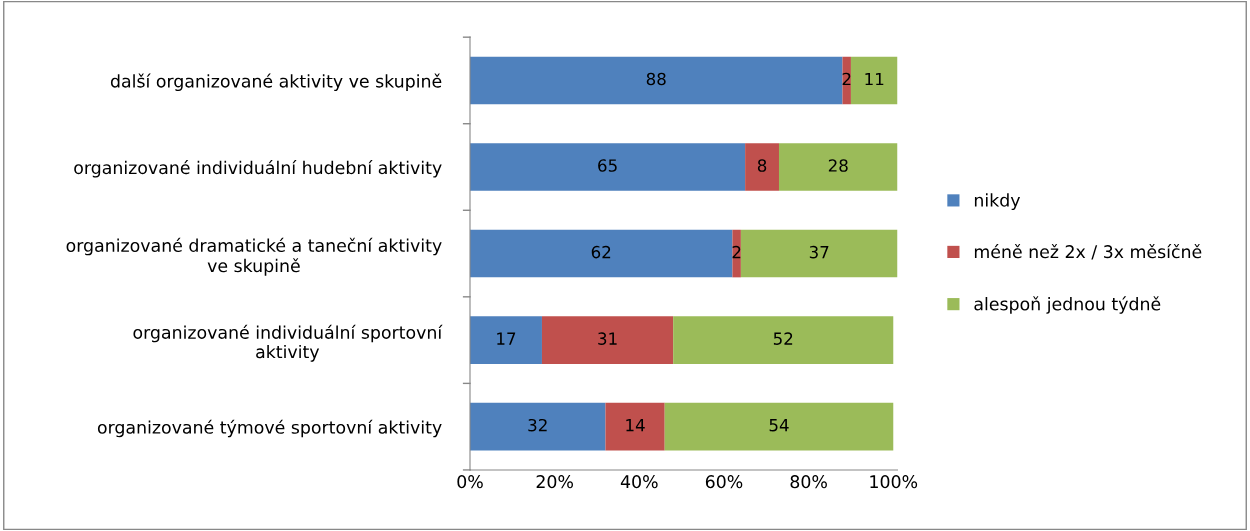  I want to click on data-label: 65, so click(607, 165).